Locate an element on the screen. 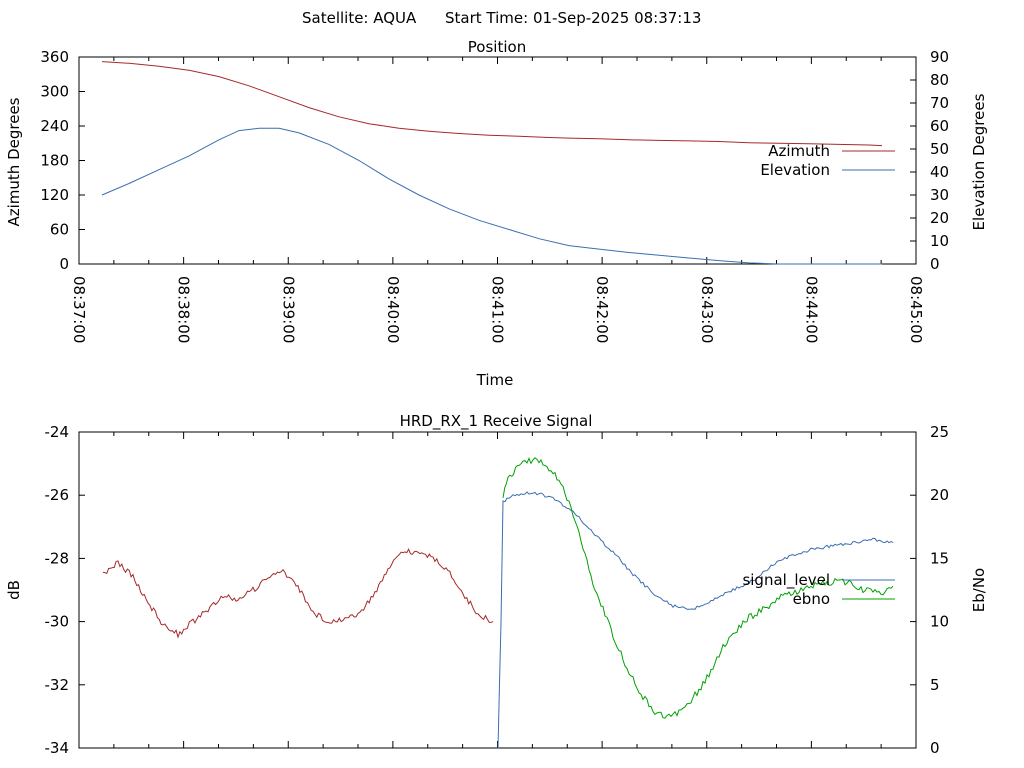  y-tick-label: 120 is located at coordinates (54, 195).